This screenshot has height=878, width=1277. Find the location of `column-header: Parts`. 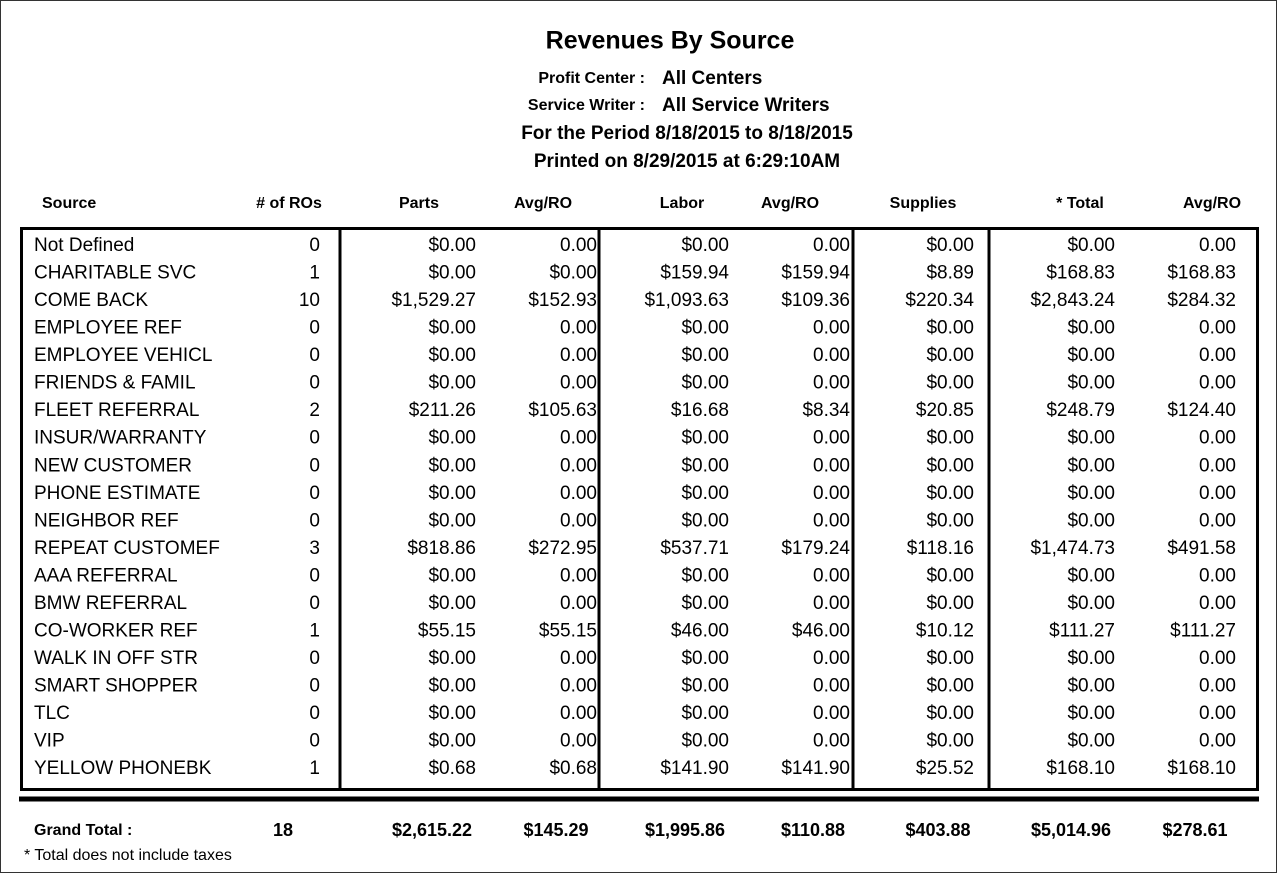

column-header: Parts is located at coordinates (419, 203).